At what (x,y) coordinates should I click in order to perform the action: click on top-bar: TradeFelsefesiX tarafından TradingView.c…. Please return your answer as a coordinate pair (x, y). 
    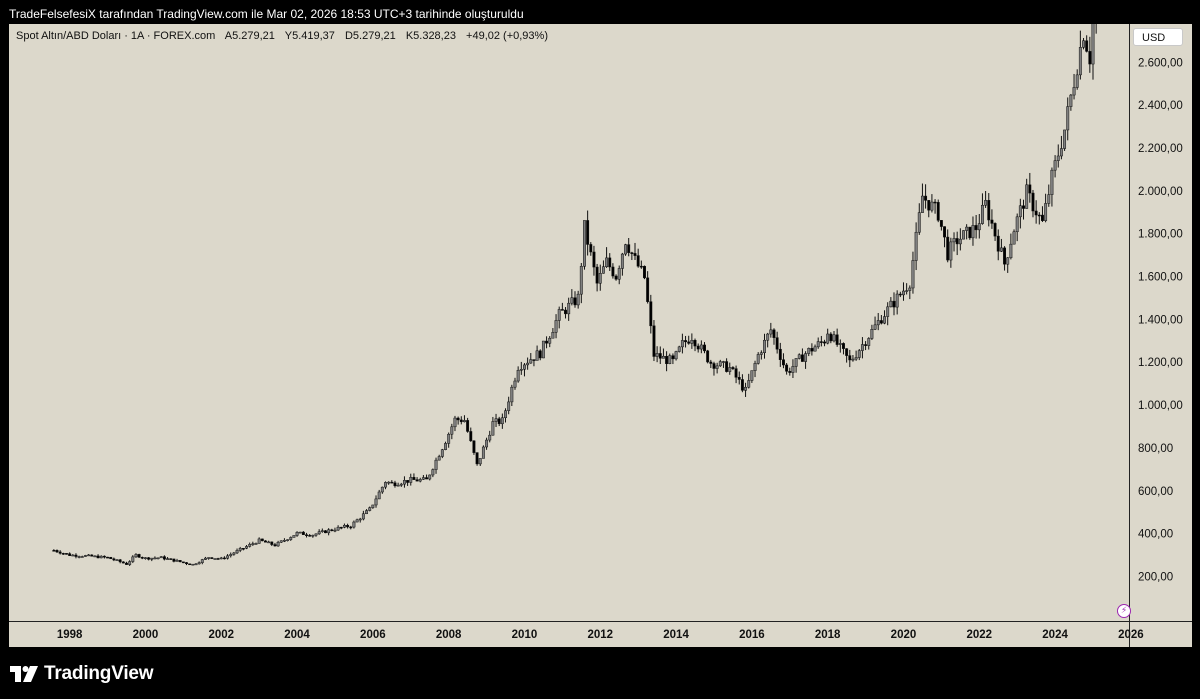
    Looking at the image, I should click on (600, 14).